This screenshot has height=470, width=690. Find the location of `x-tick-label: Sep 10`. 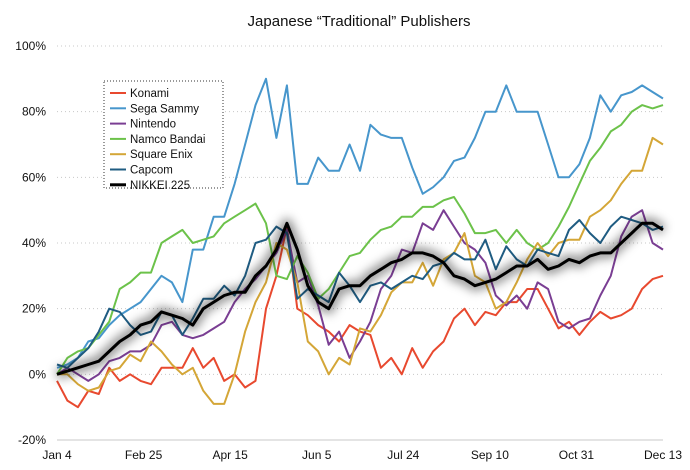

x-tick-label: Sep 10 is located at coordinates (490, 455).